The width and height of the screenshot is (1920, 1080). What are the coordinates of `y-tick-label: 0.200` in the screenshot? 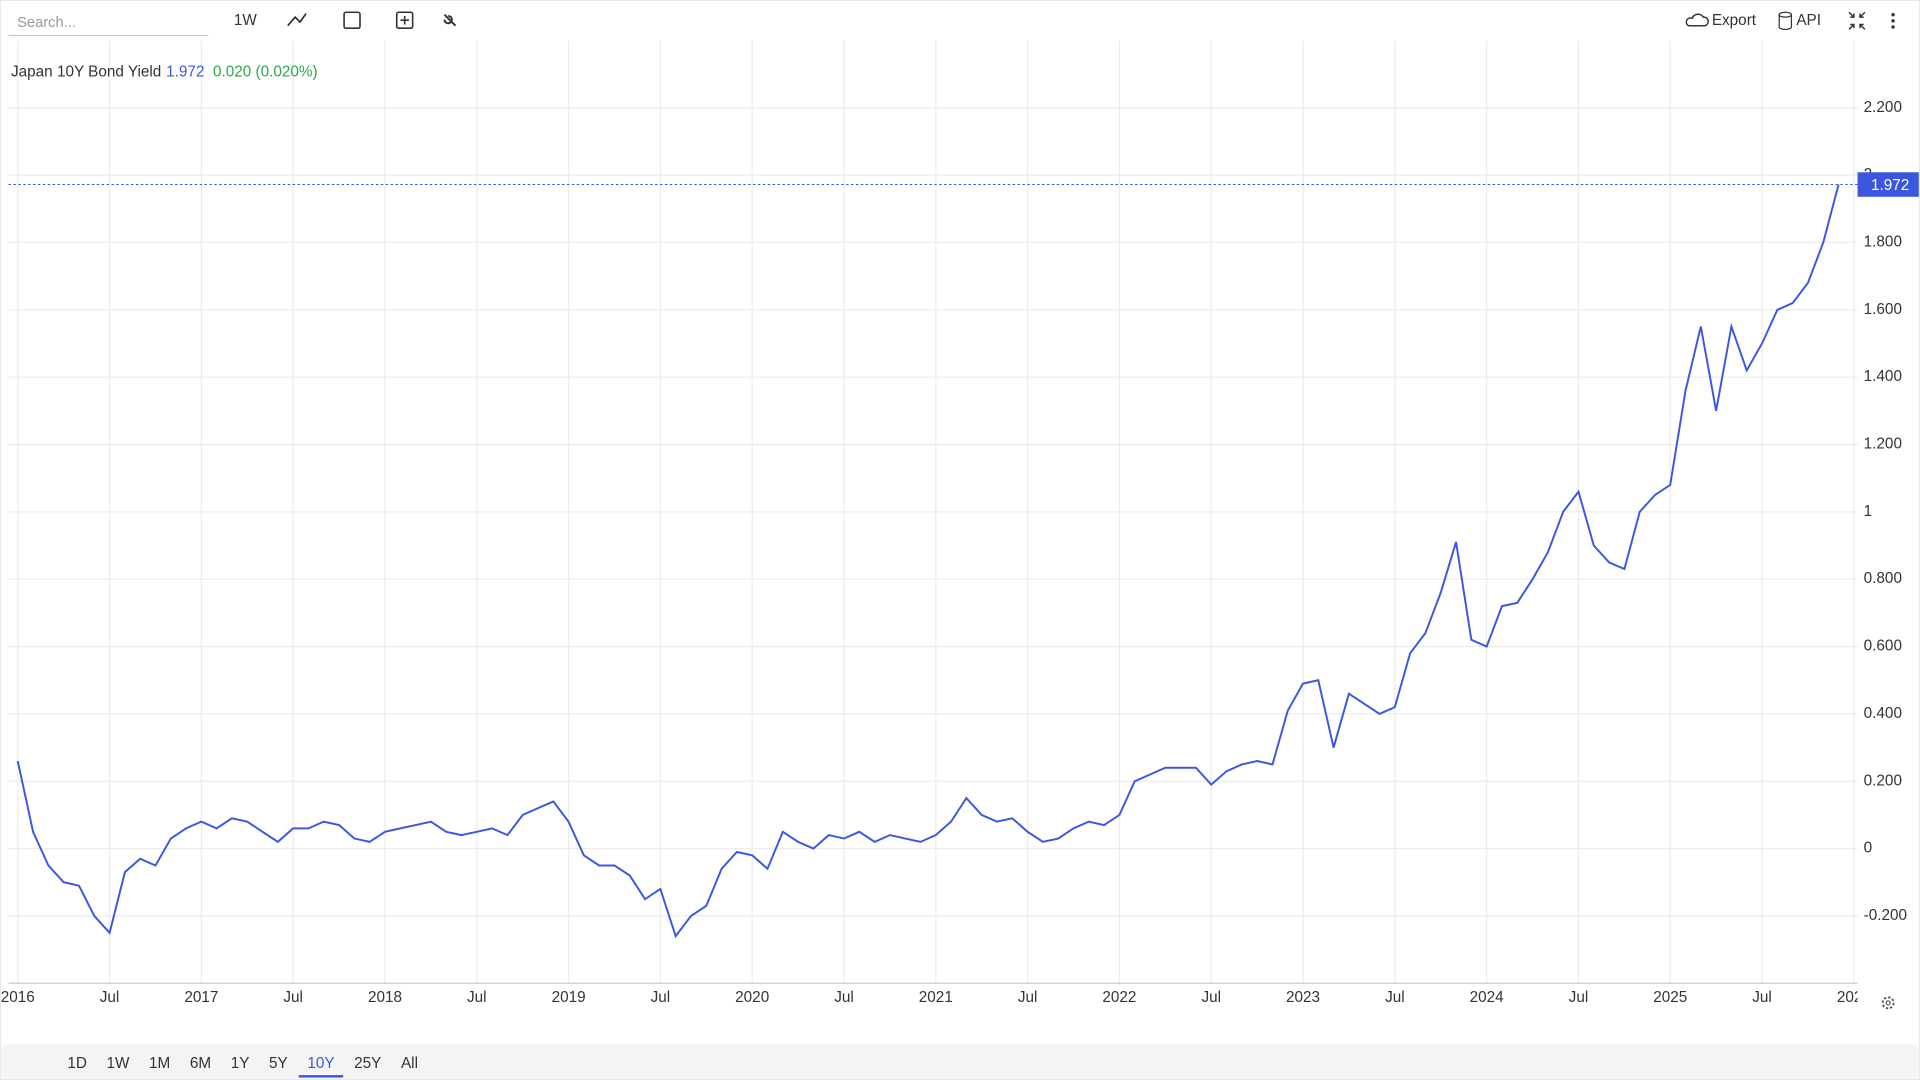 It's located at (1883, 780).